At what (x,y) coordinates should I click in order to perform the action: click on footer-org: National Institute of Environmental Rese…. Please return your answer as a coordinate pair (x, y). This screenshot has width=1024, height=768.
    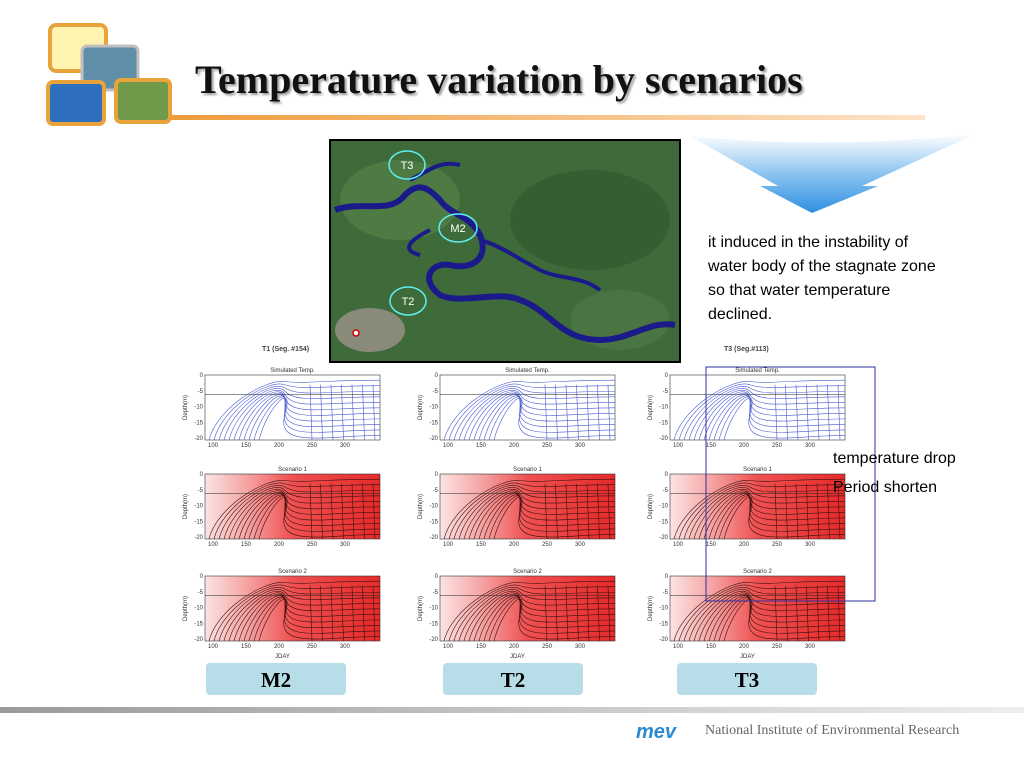
    Looking at the image, I should click on (832, 730).